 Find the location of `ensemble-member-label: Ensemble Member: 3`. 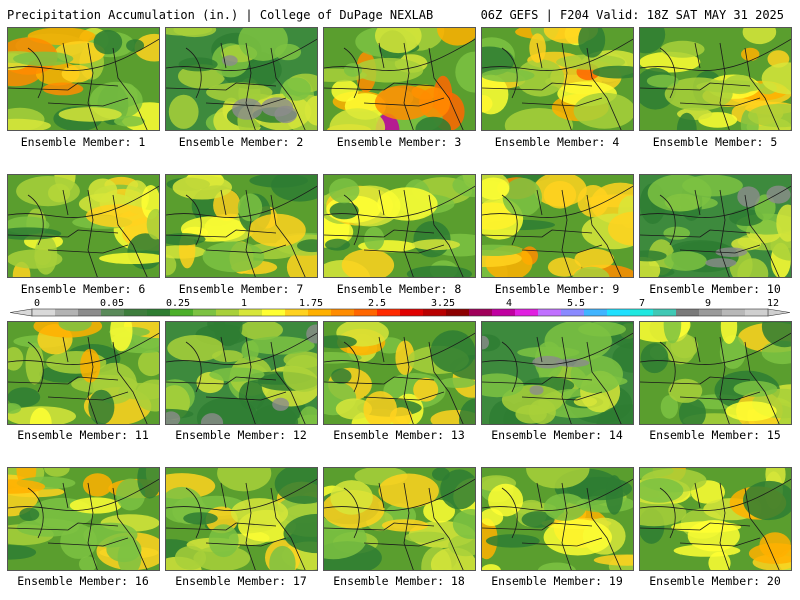

ensemble-member-label: Ensemble Member: 3 is located at coordinates (399, 142).